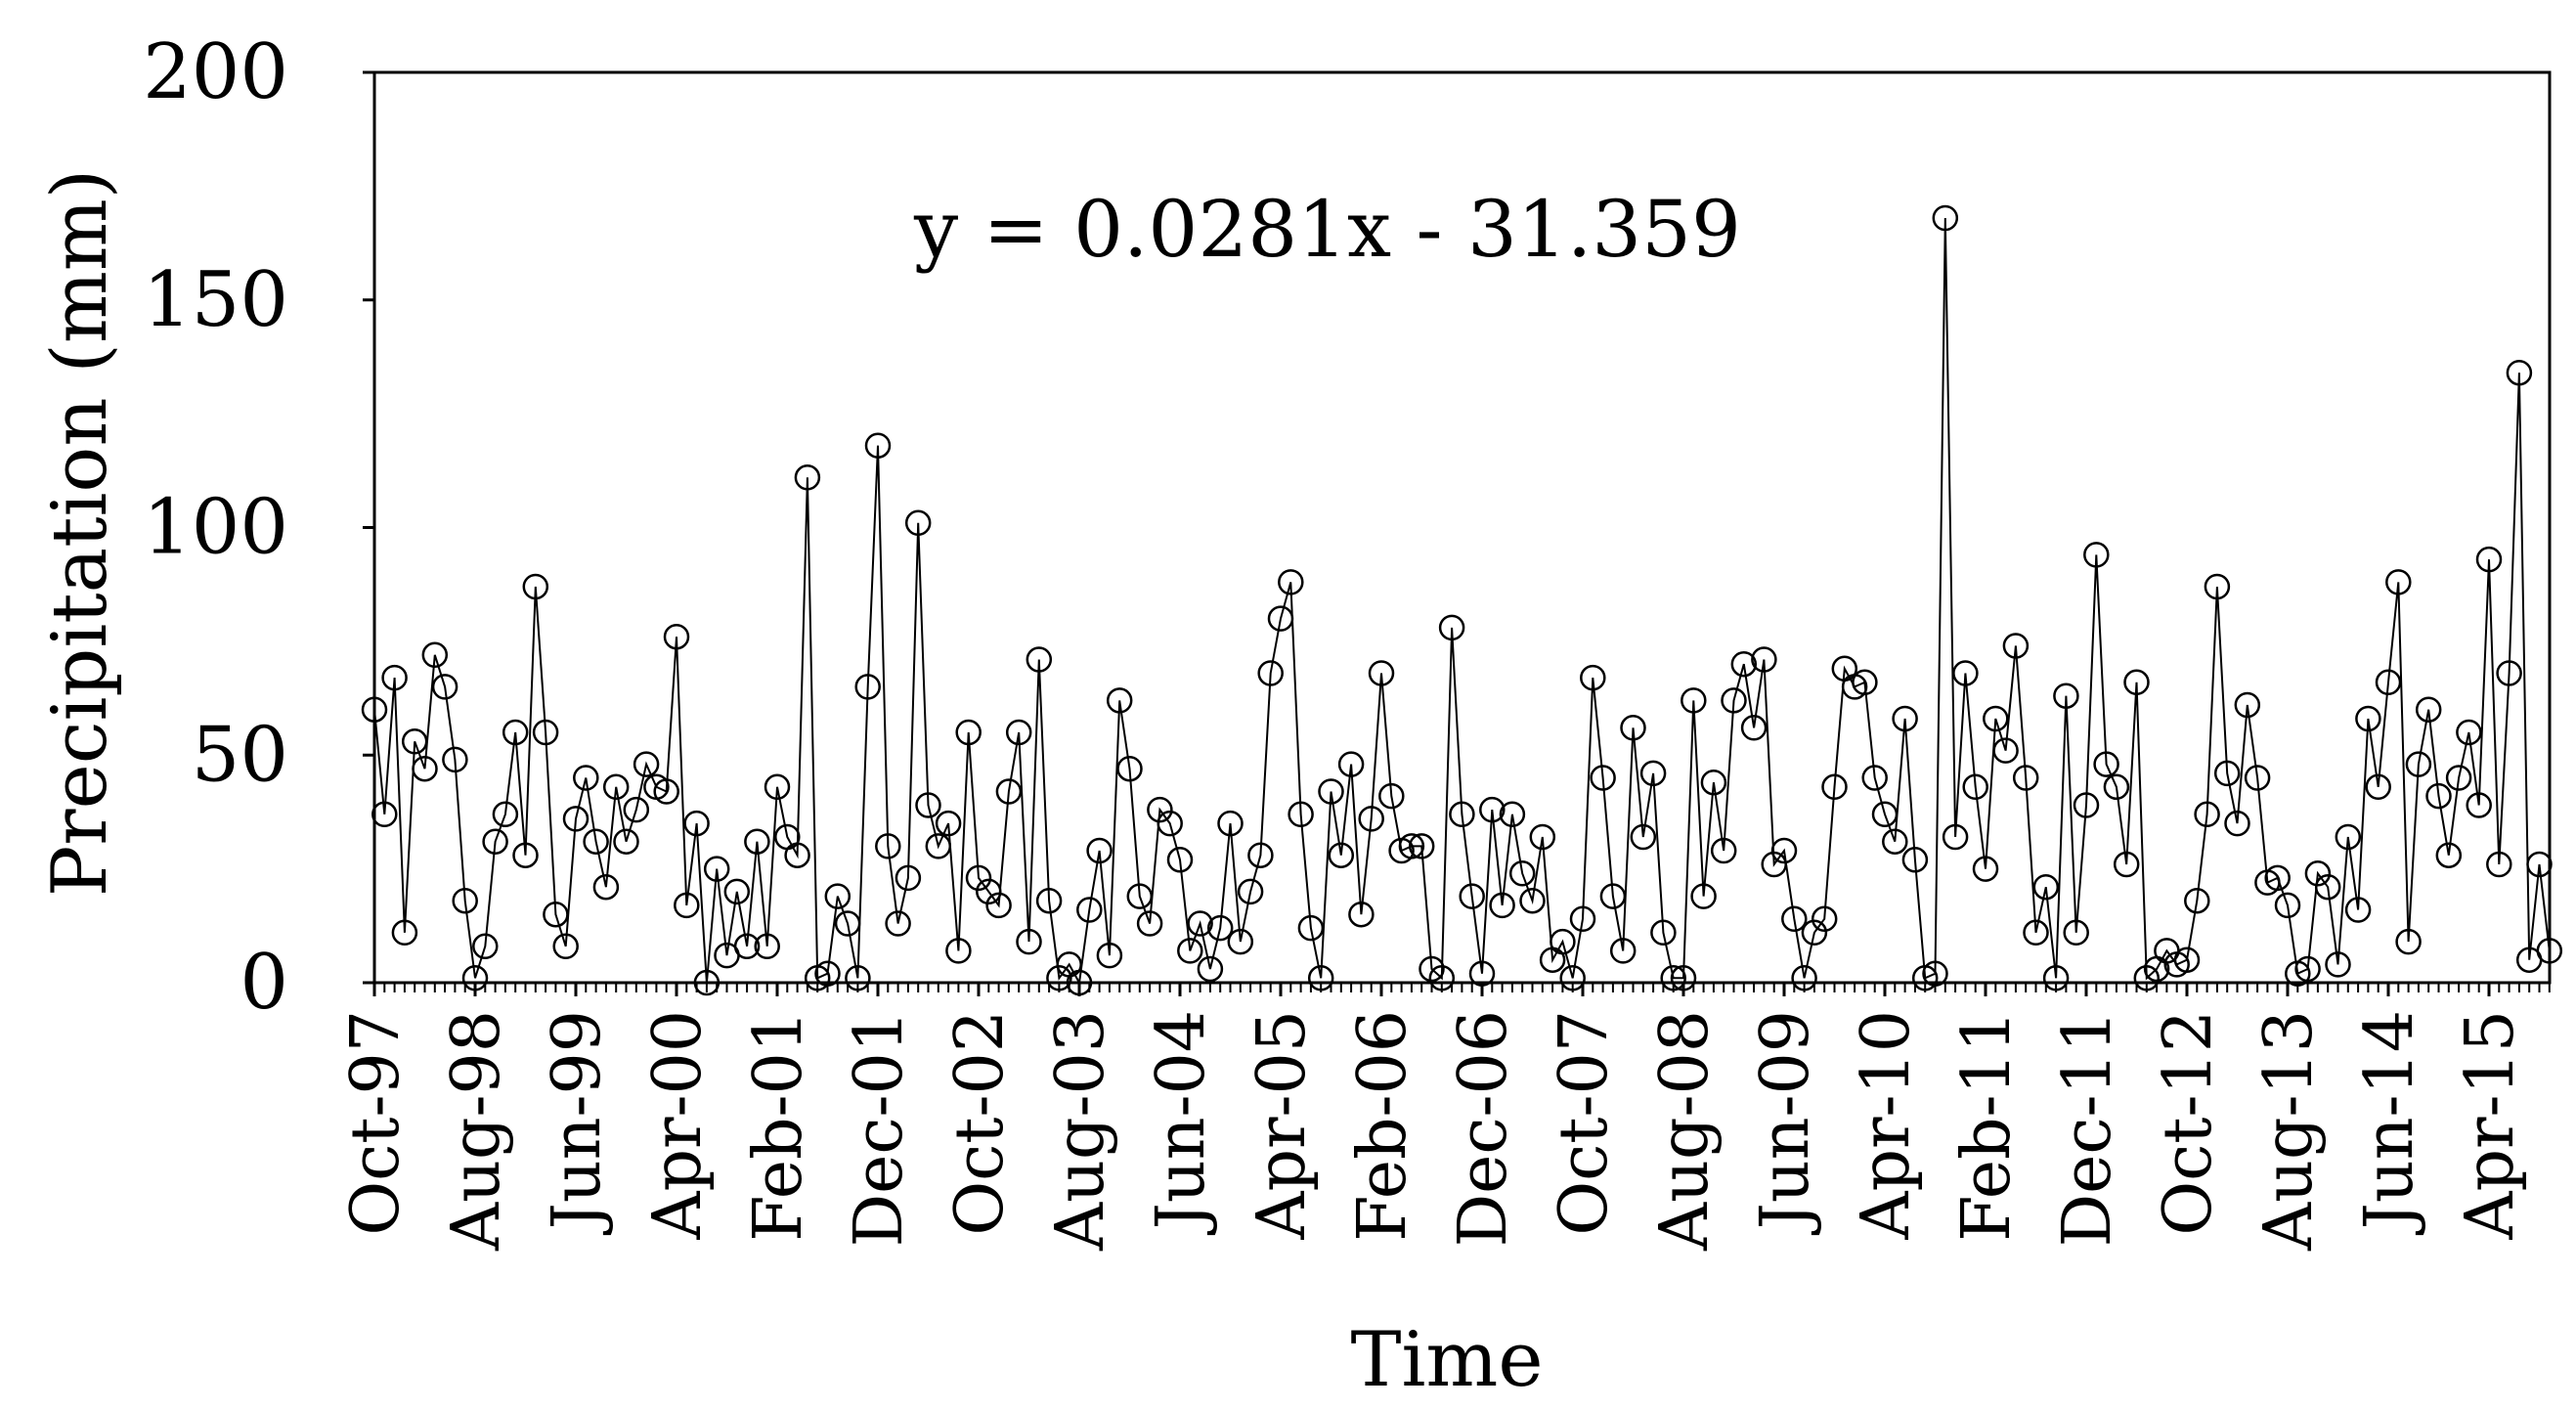  I want to click on x-tick-label: Aug-13, so click(2289, 1131).